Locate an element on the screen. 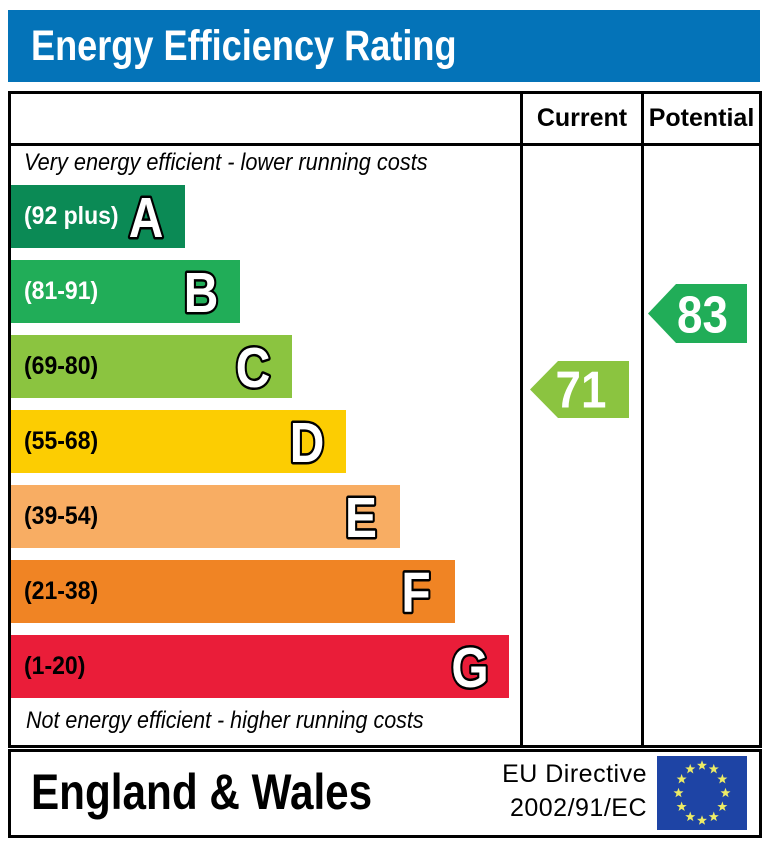 This screenshot has height=843, width=768. svg-text: A is located at coordinates (146, 217).